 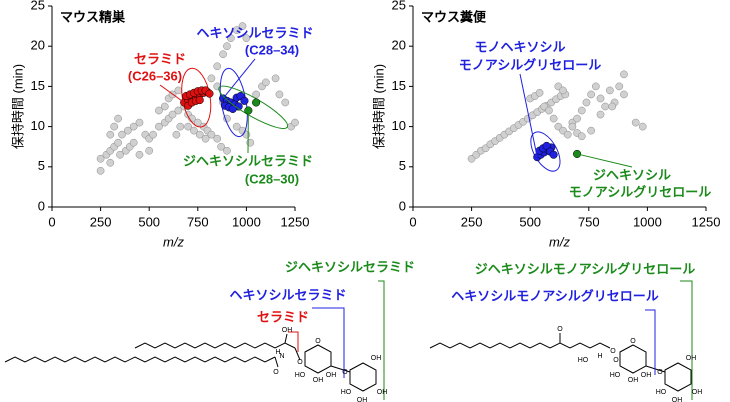 What do you see at coordinates (38, 45) in the screenshot?
I see `y-tick-label: 20` at bounding box center [38, 45].